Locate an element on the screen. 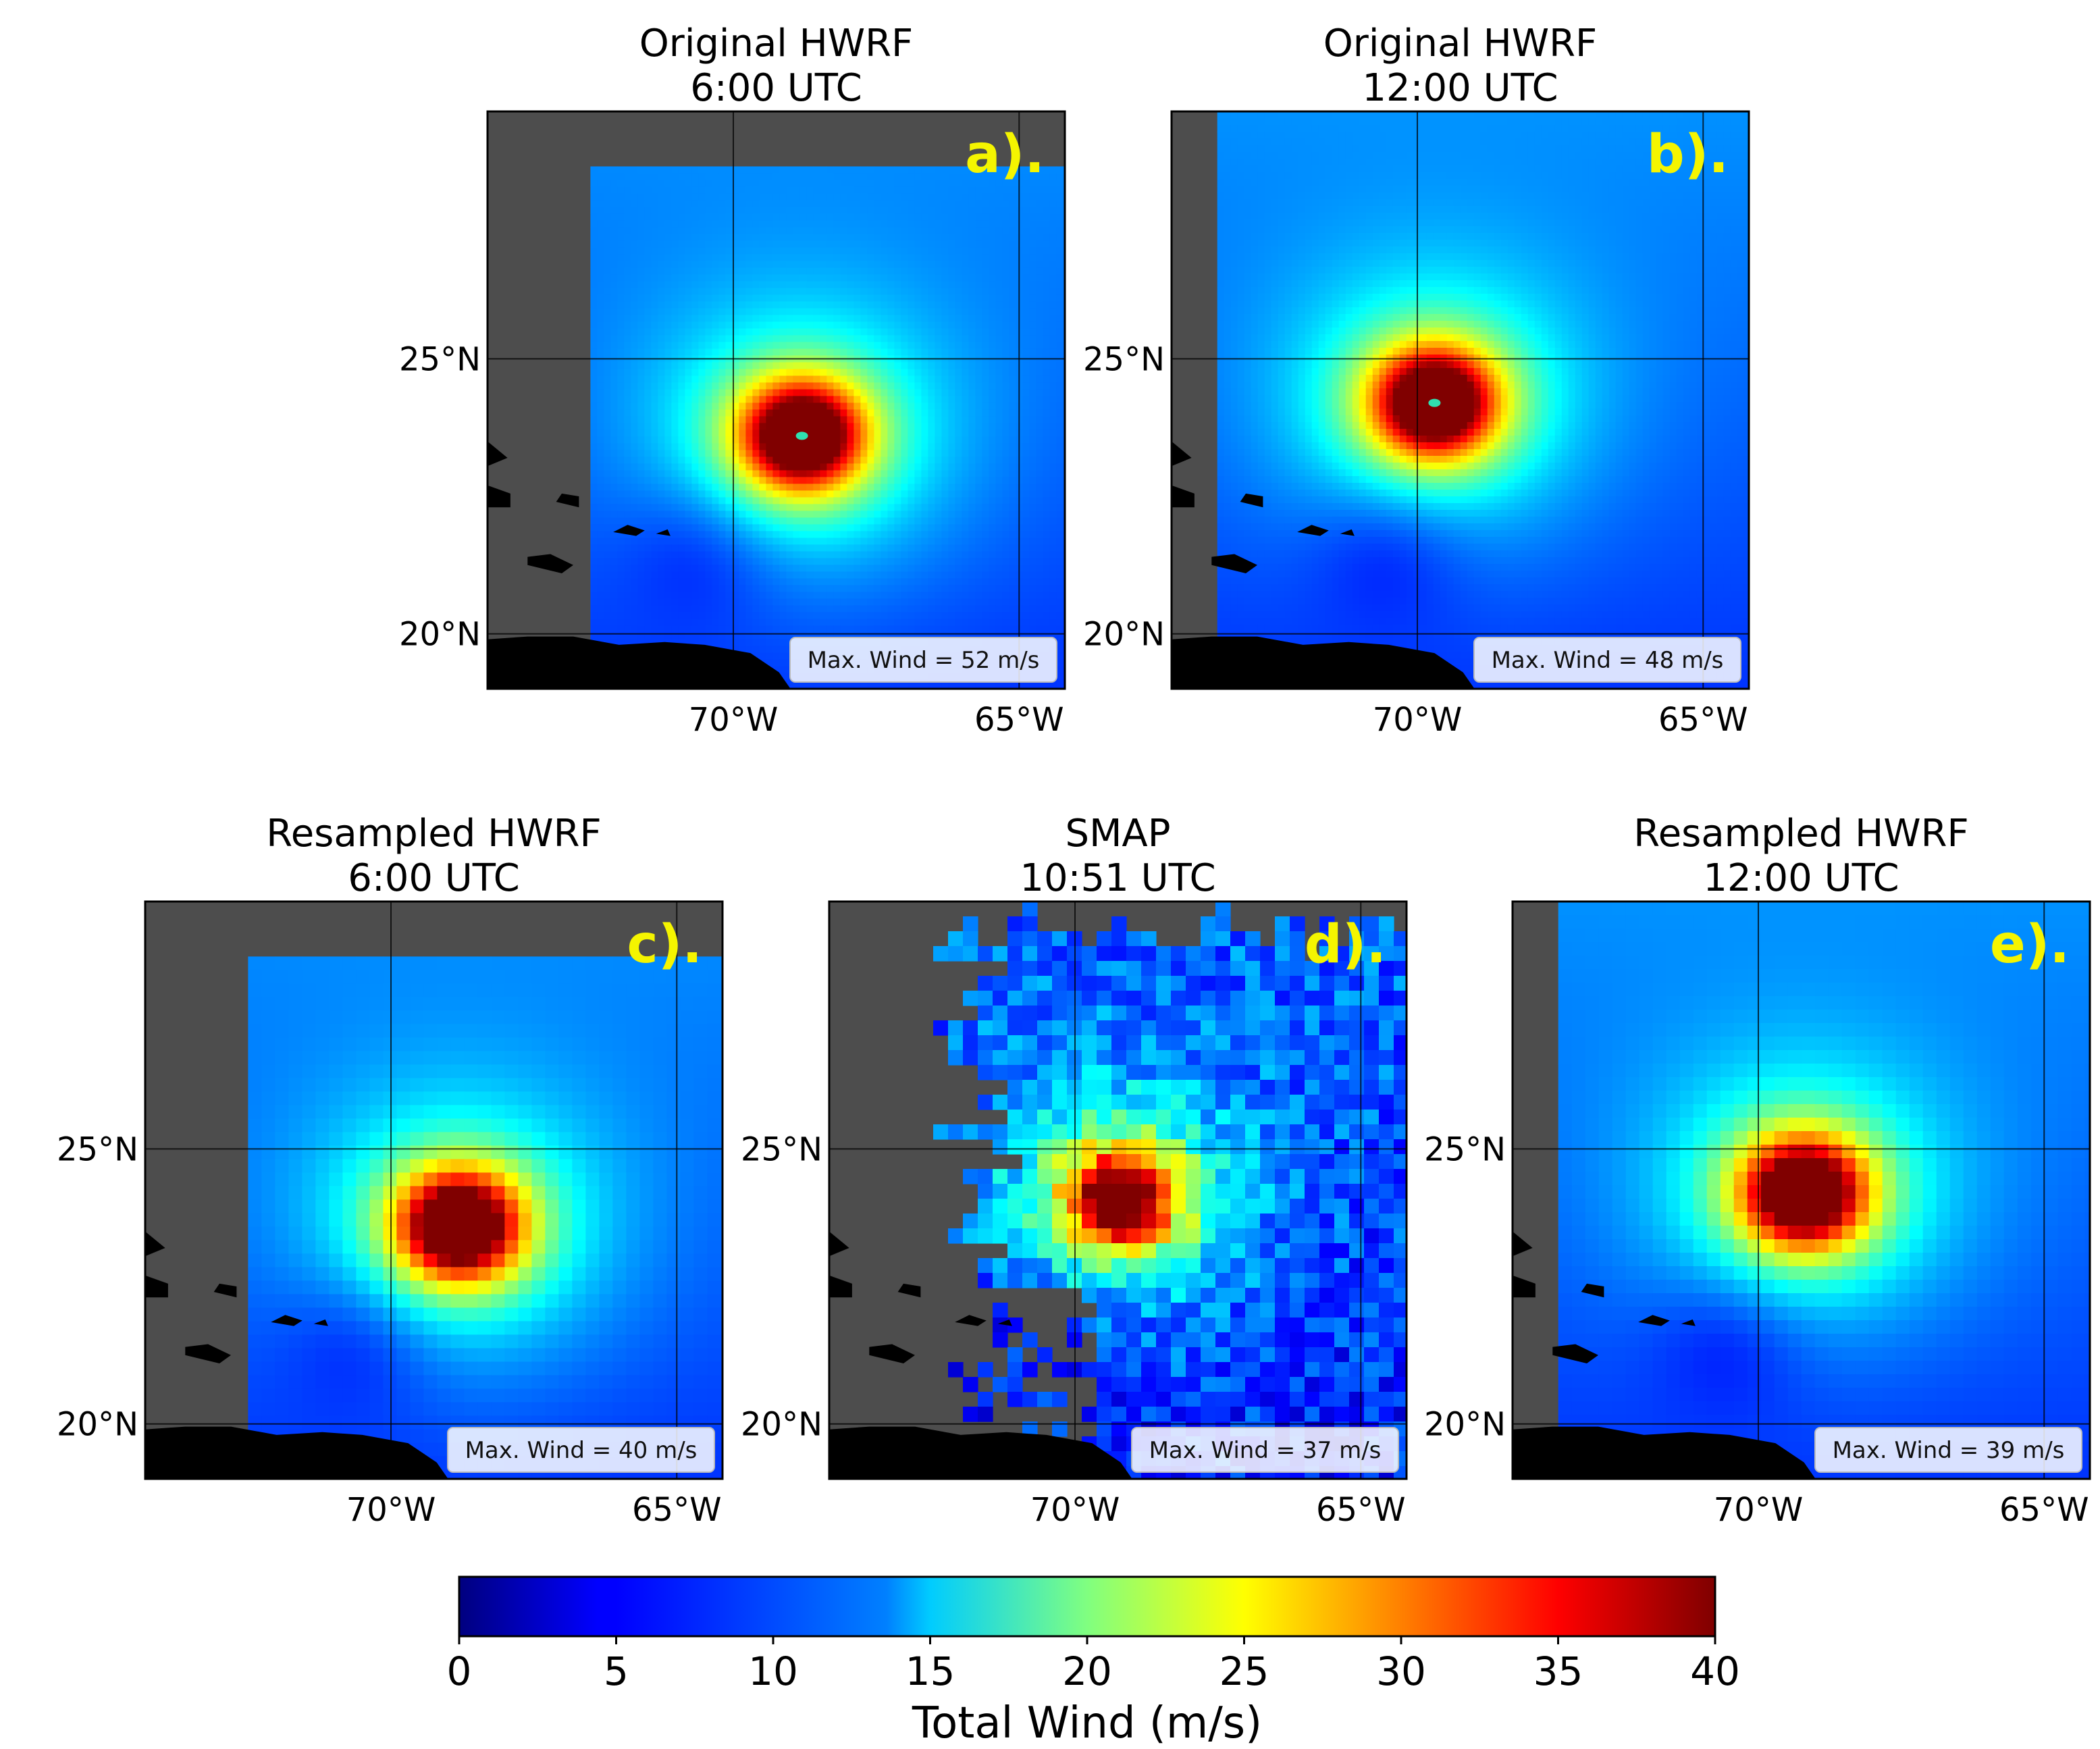  panel-e-ytick-1: 20°N is located at coordinates (1465, 1425).